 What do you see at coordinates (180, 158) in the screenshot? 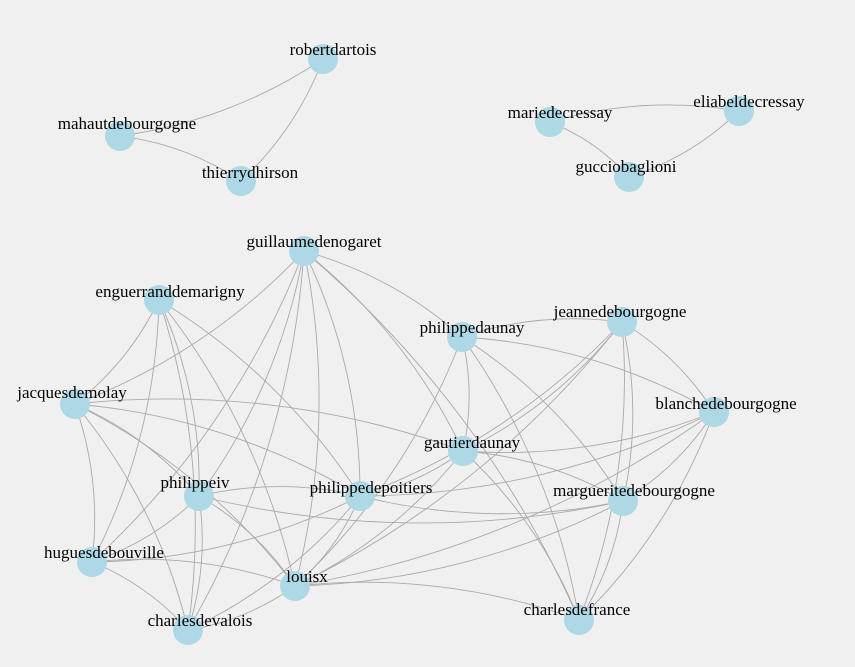
I see `edge-mahautdebourgogne-thierrydhirson` at bounding box center [180, 158].